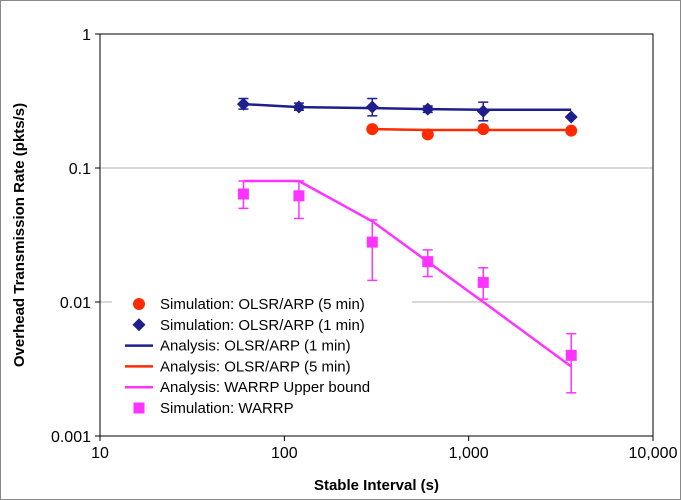 The image size is (681, 500). I want to click on y-tick-label: 0.001, so click(71, 437).